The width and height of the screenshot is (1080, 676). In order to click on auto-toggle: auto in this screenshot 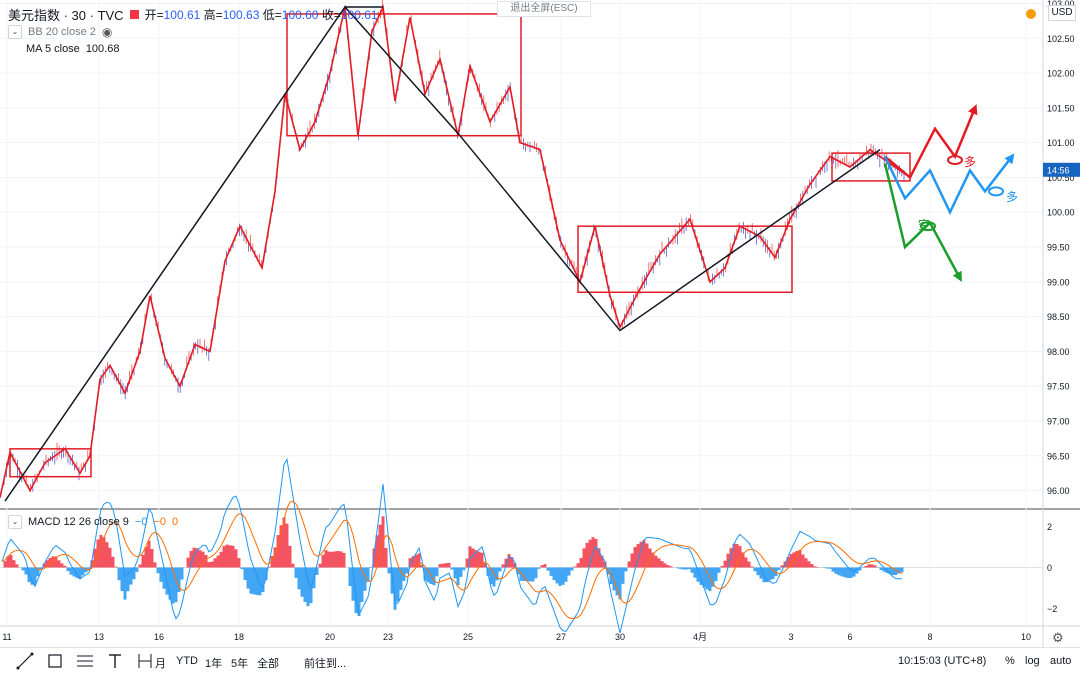, I will do `click(1060, 661)`.